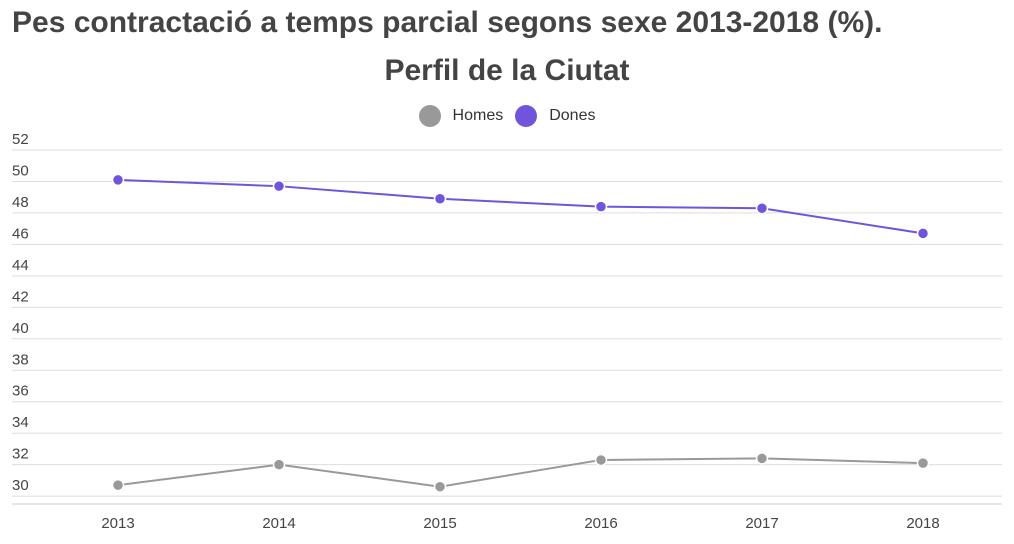 The width and height of the screenshot is (1014, 544). What do you see at coordinates (20, 391) in the screenshot?
I see `y-tick-label: 36` at bounding box center [20, 391].